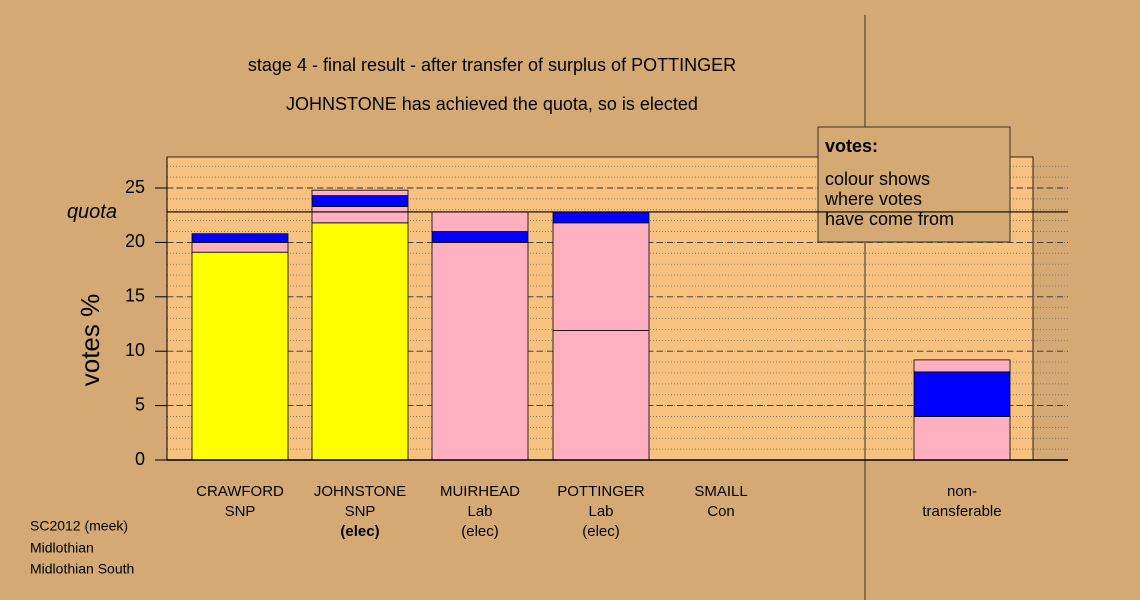 This screenshot has width=1140, height=600. Describe the element at coordinates (961, 511) in the screenshot. I see `x-tick-label: transferable` at that location.